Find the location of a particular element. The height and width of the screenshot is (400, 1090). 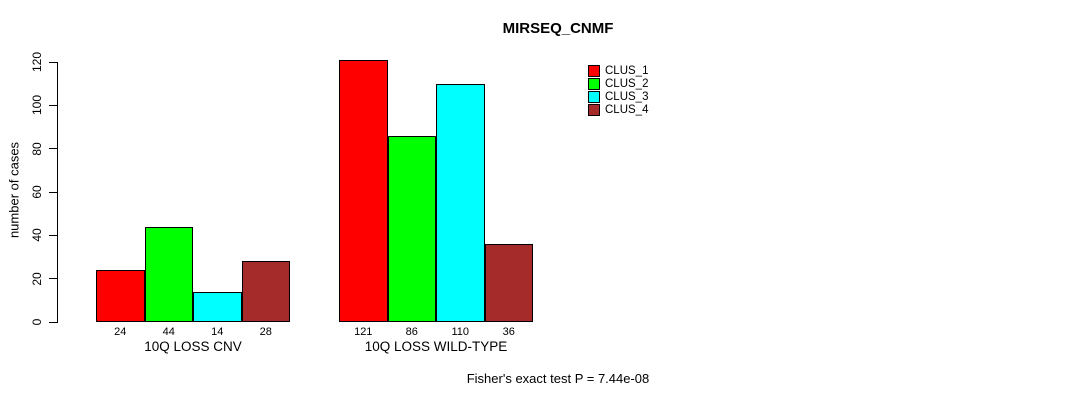

legend-item: CLUS_3 is located at coordinates (618, 97).